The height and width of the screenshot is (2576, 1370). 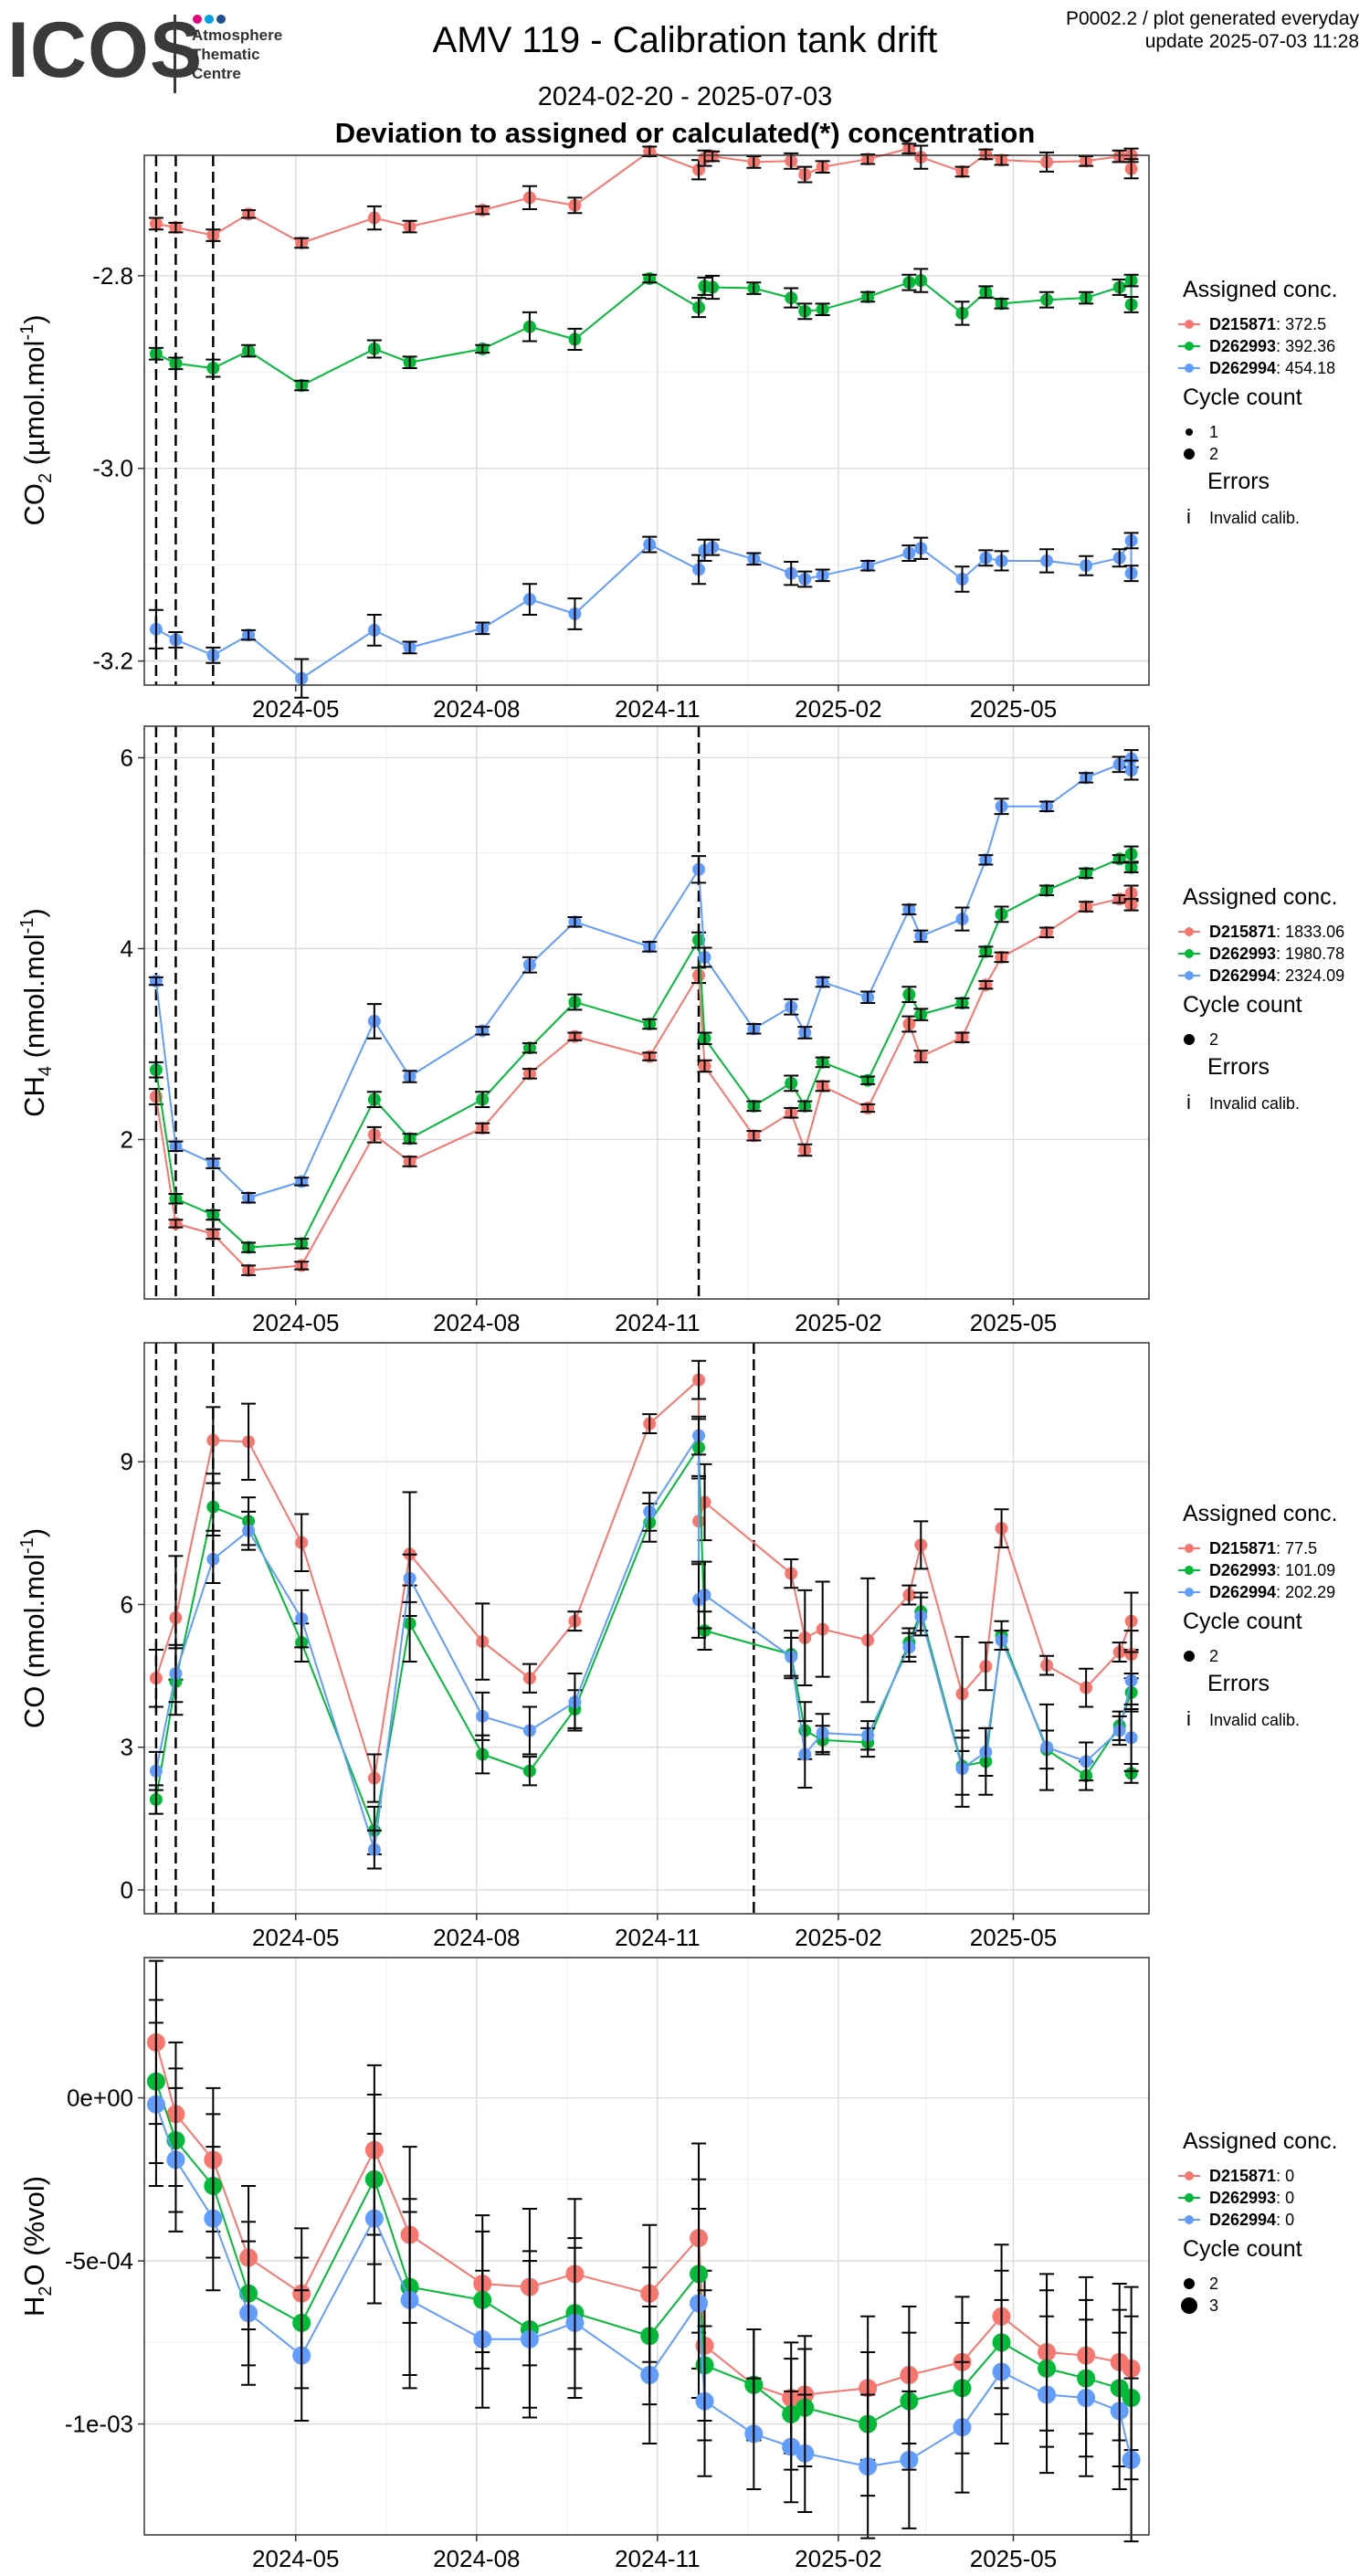 I want to click on logo-dot-cyan, so click(x=209, y=19).